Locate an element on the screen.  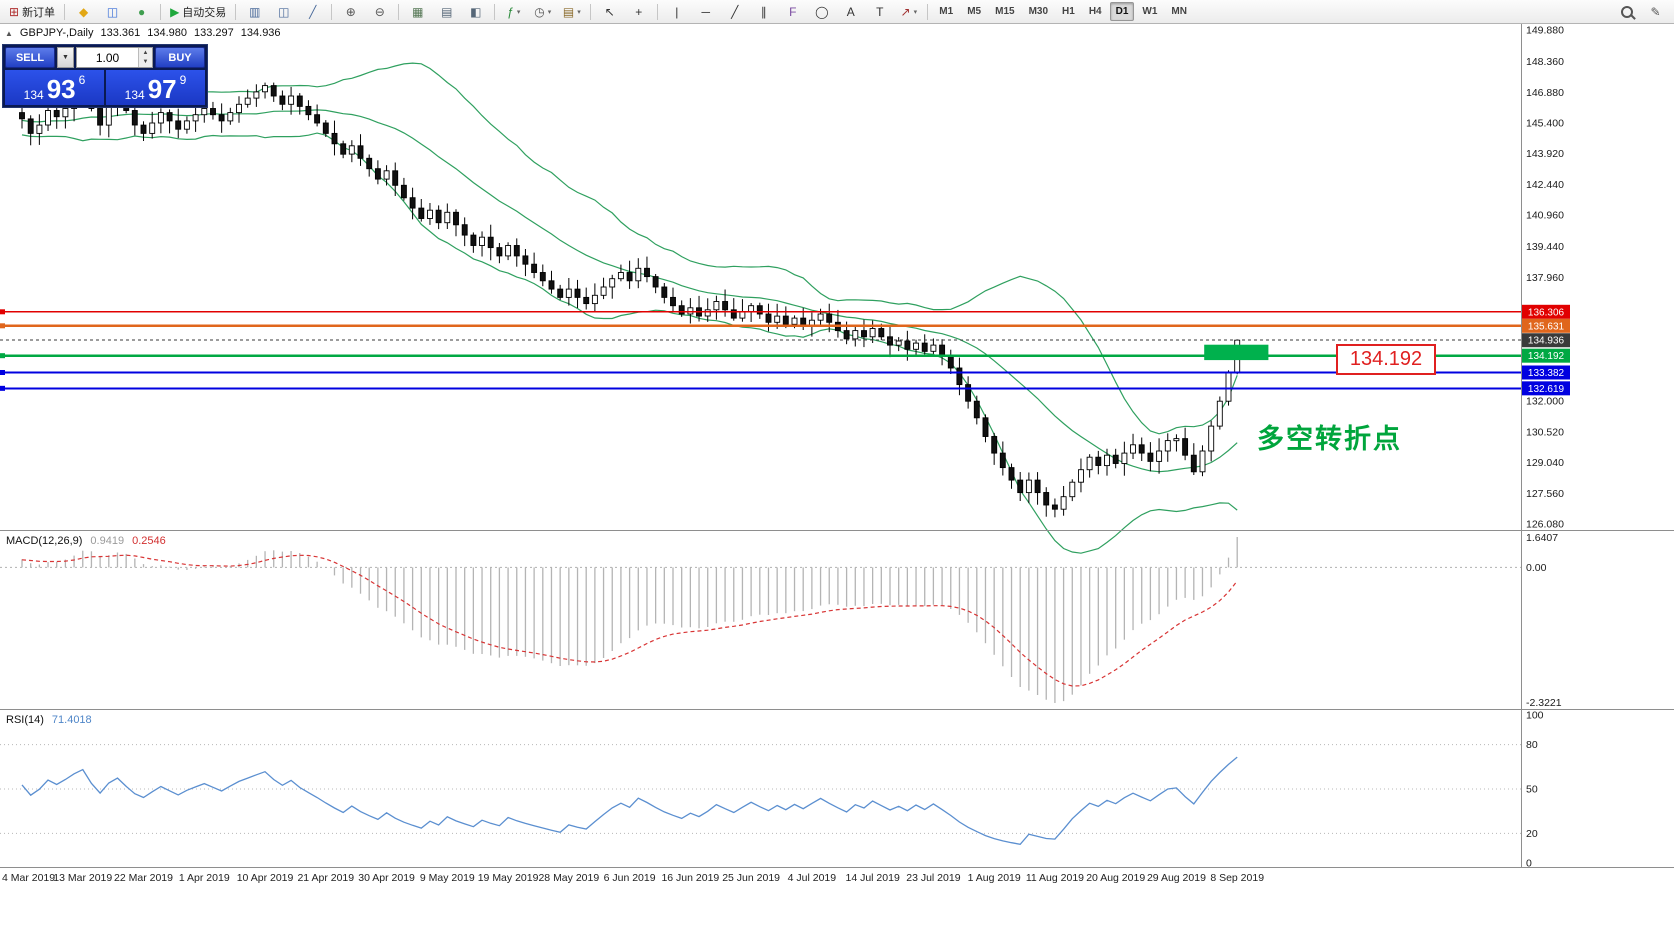
sell-price-pip: 6 is located at coordinates (82, 80).